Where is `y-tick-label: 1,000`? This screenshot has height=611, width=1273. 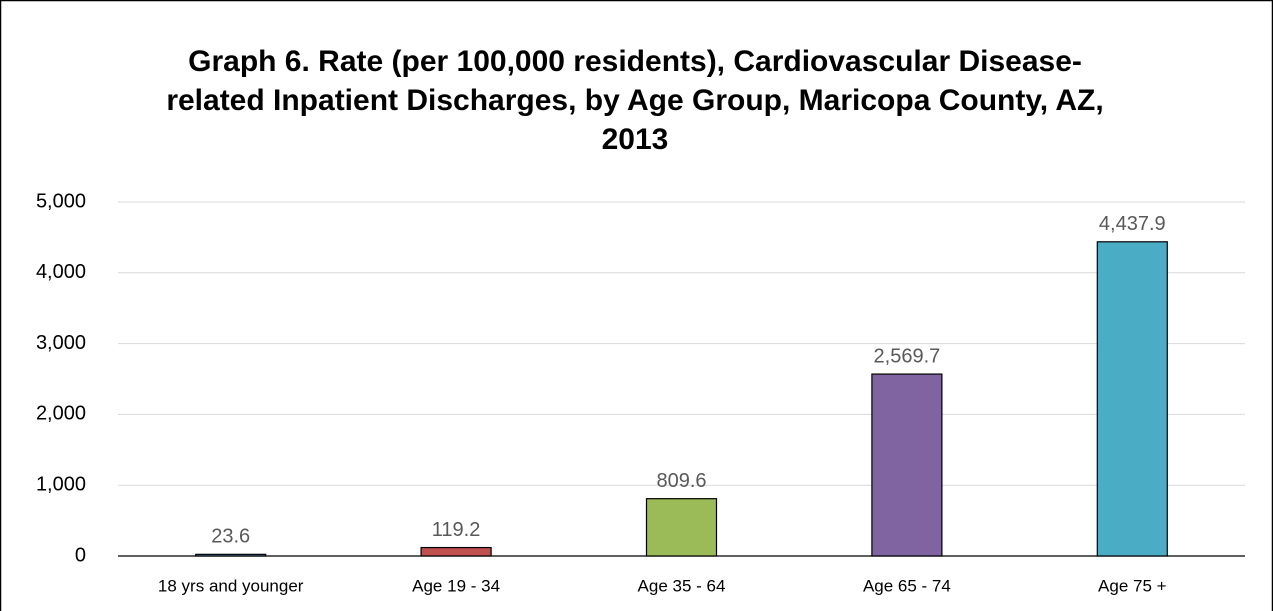
y-tick-label: 1,000 is located at coordinates (61, 484).